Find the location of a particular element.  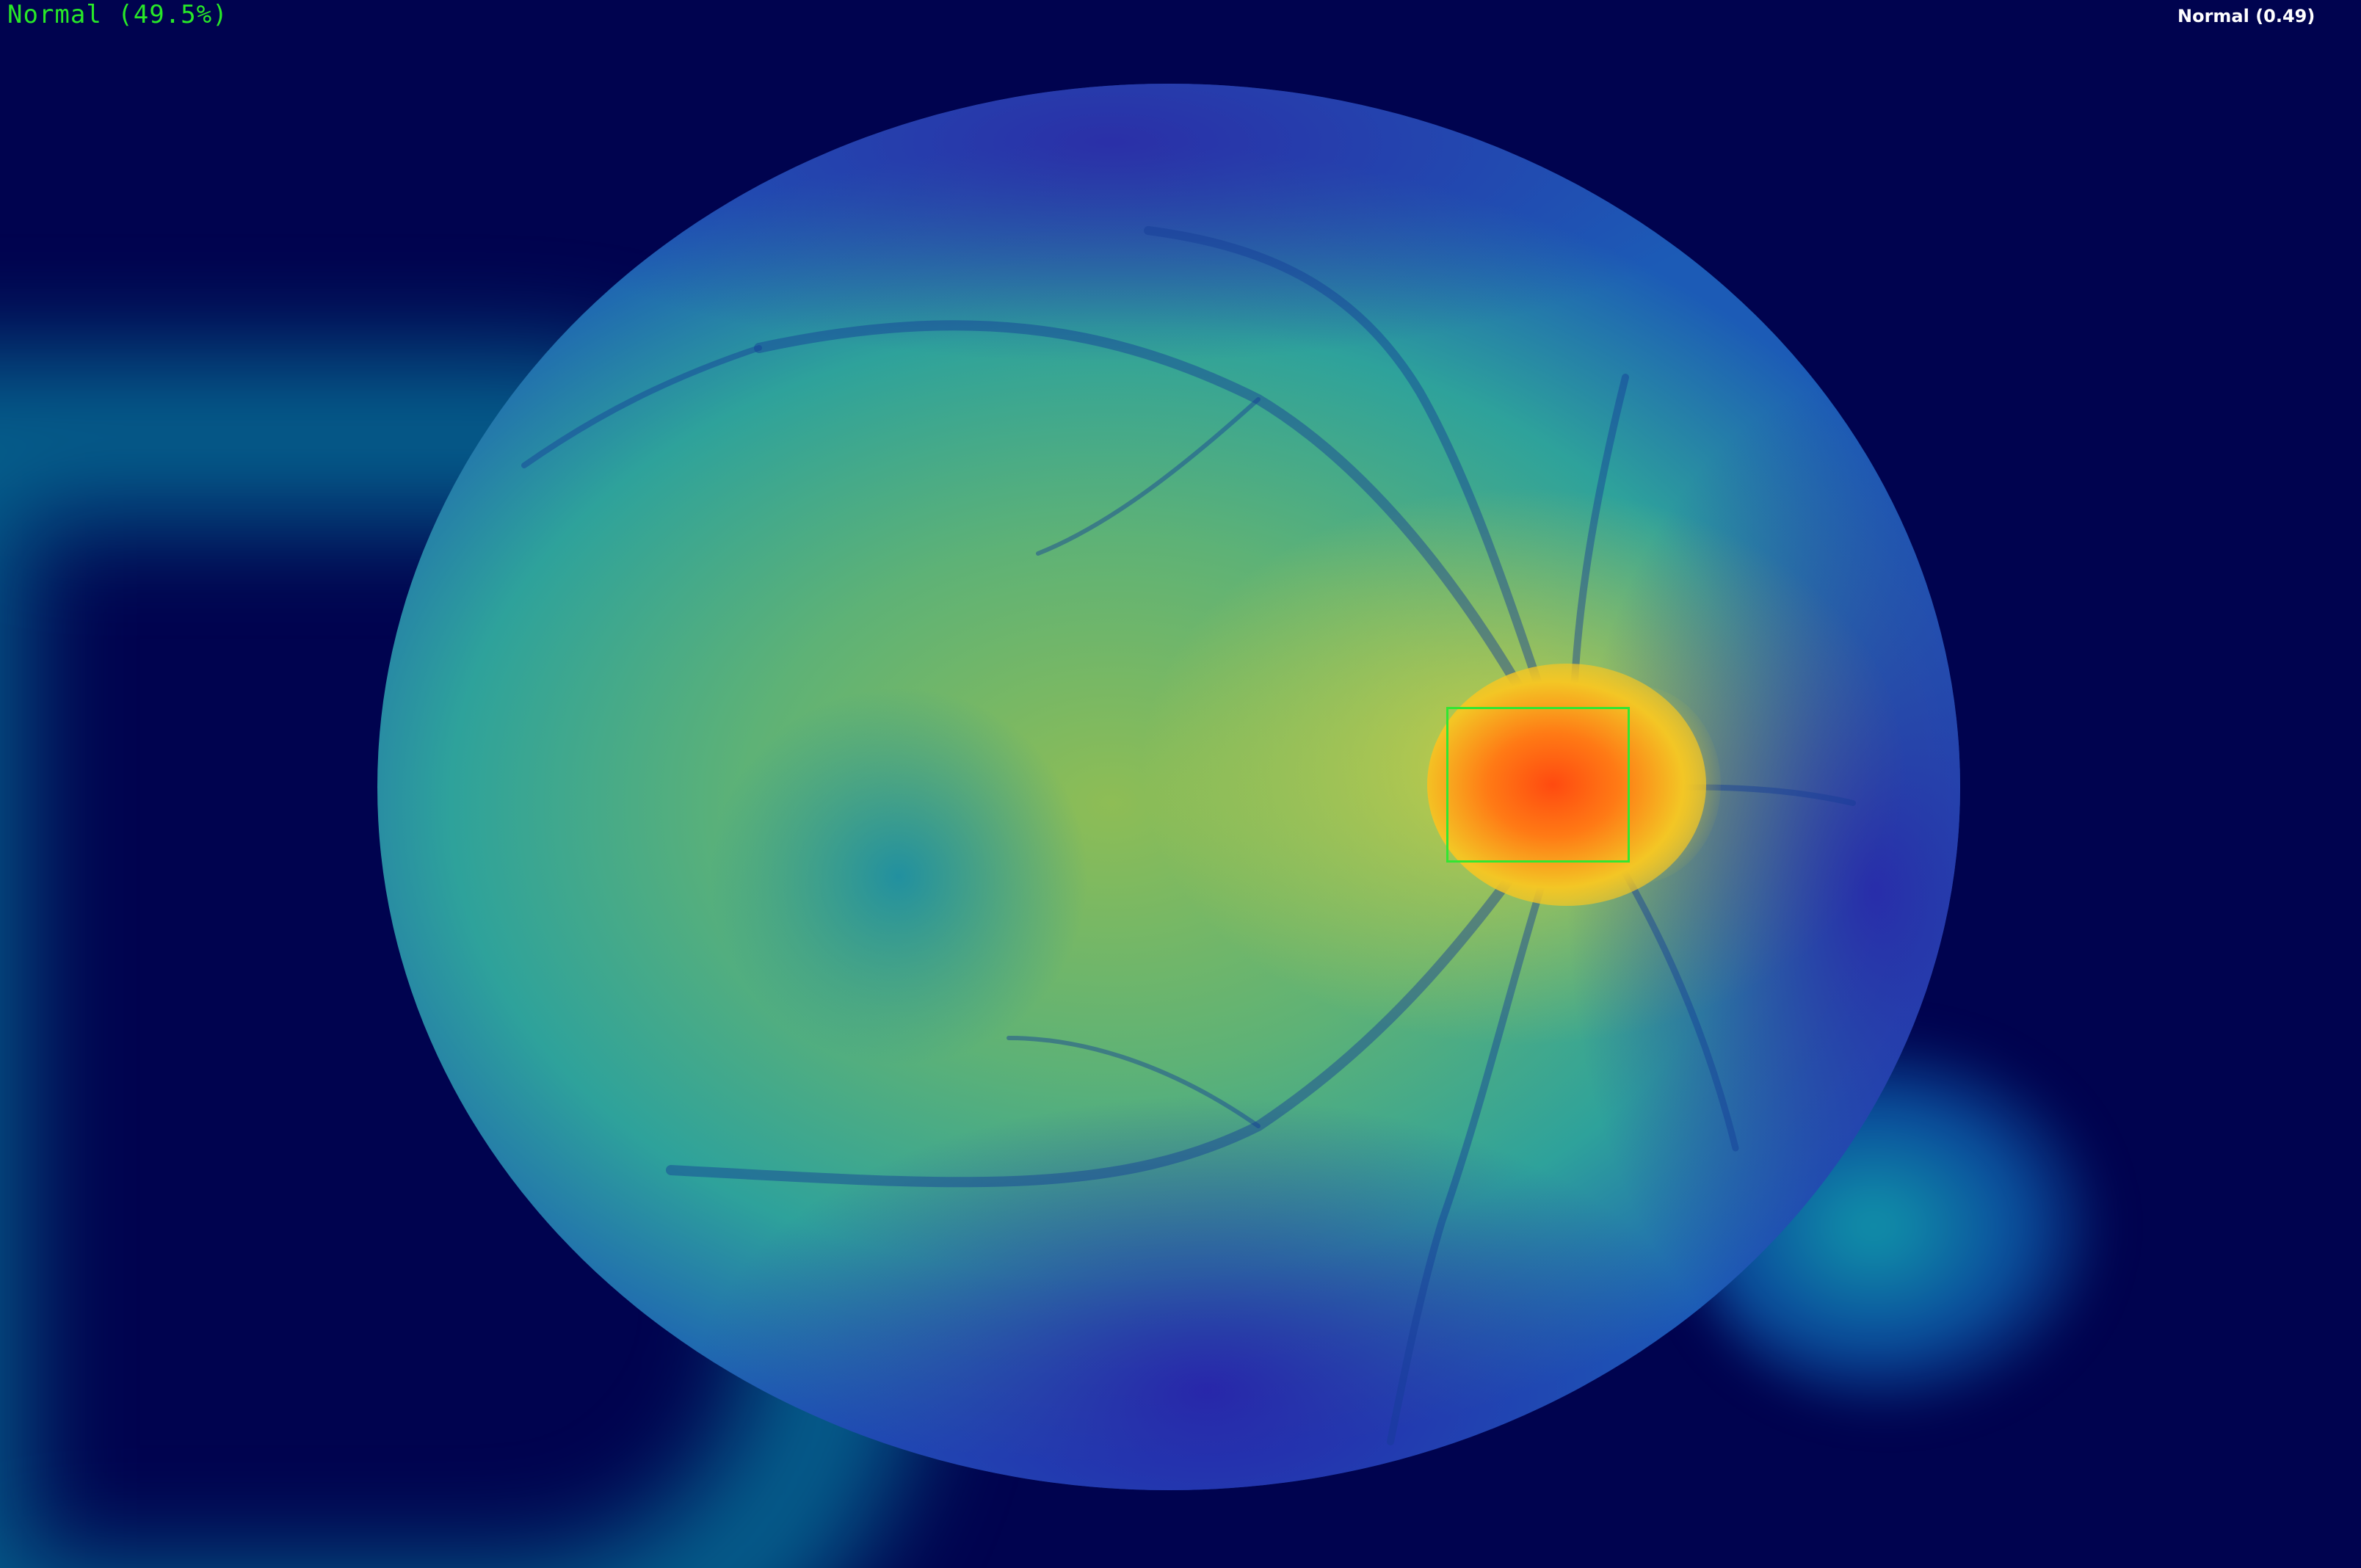

activation-hotspot is located at coordinates (1566, 785).